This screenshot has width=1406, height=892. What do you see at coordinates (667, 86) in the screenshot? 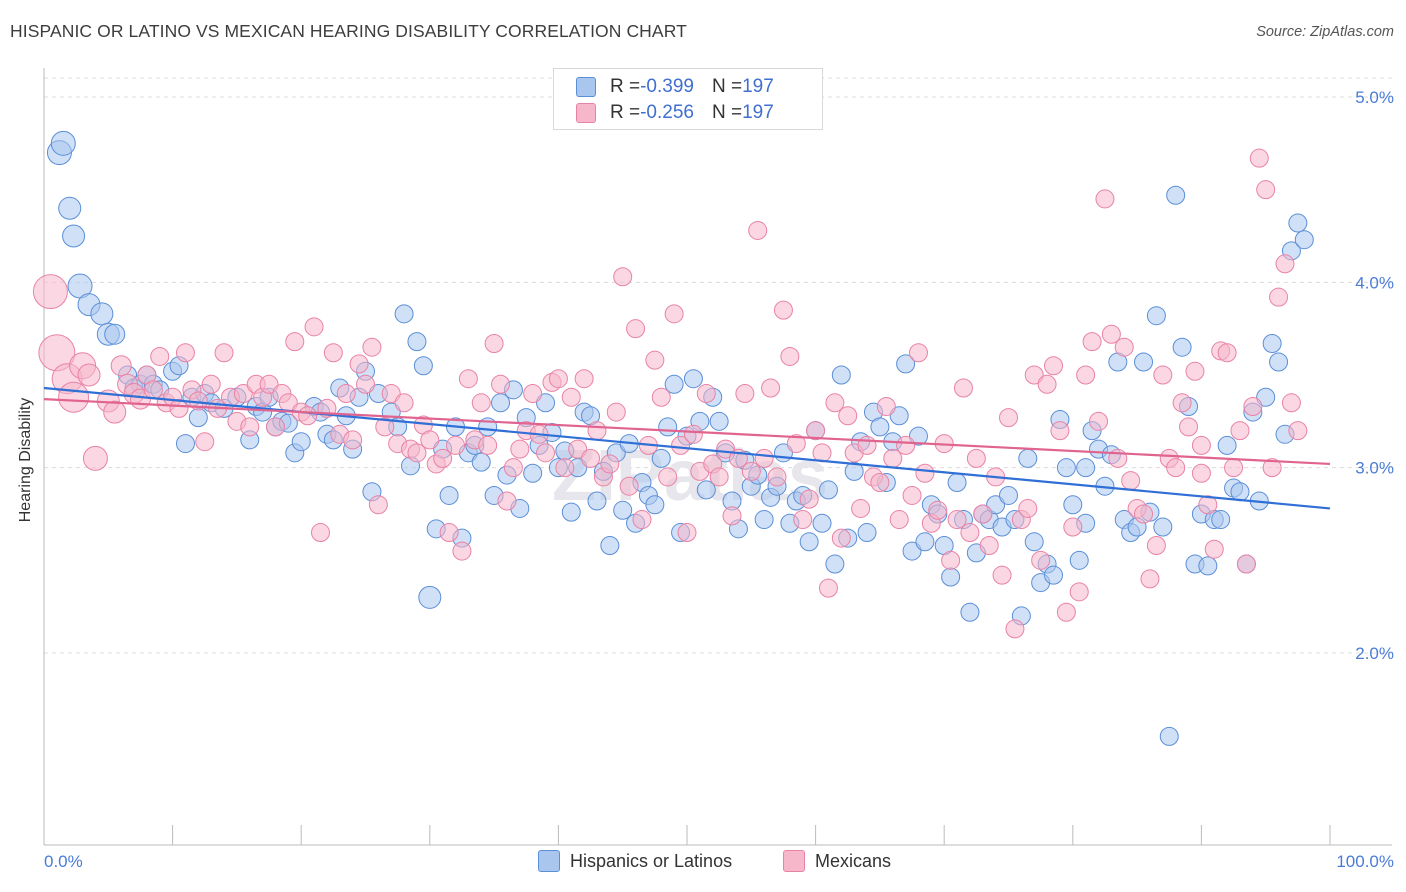
I see `r-value: -0.399` at bounding box center [667, 86].